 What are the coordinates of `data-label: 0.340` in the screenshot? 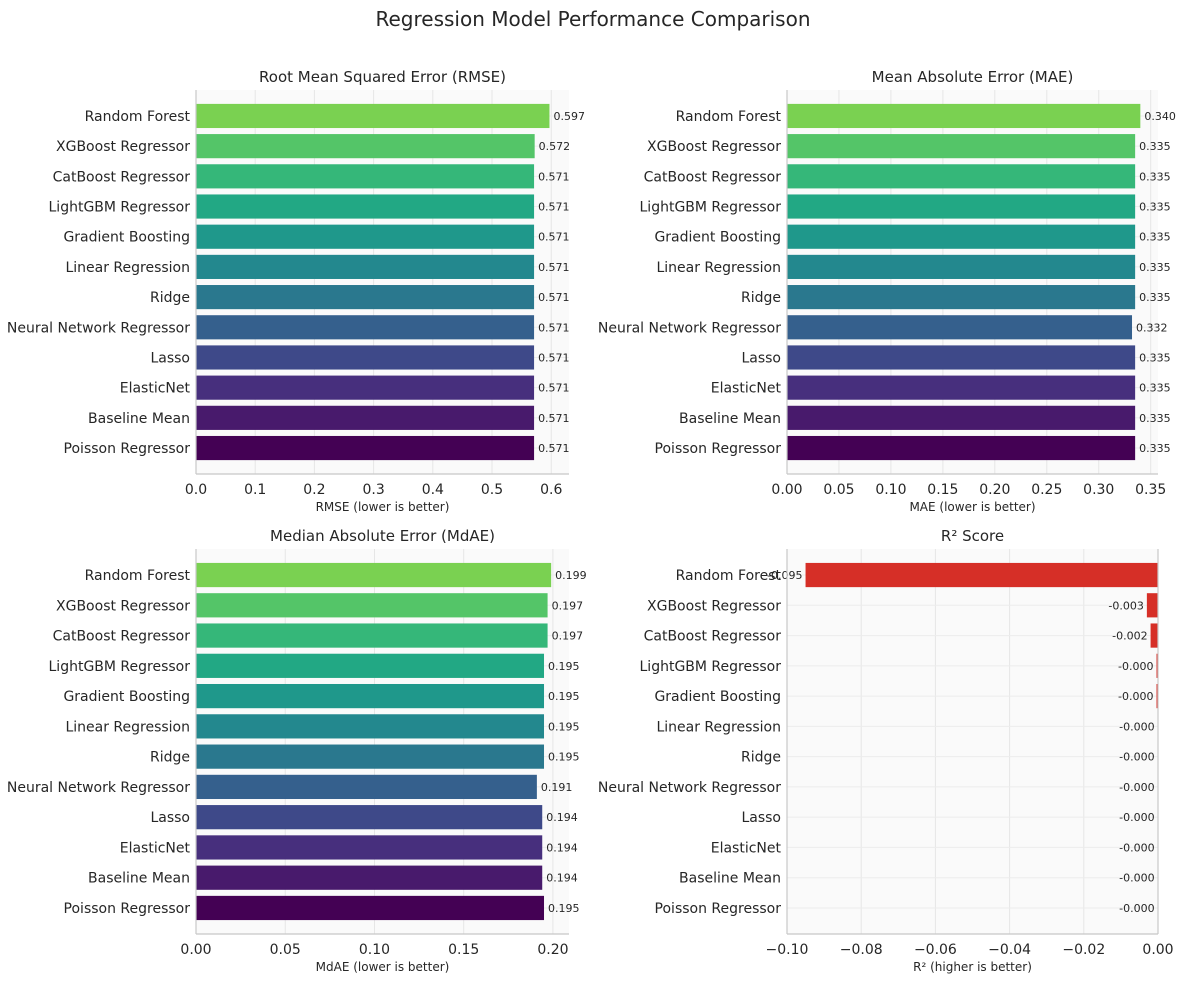 It's located at (1160, 116).